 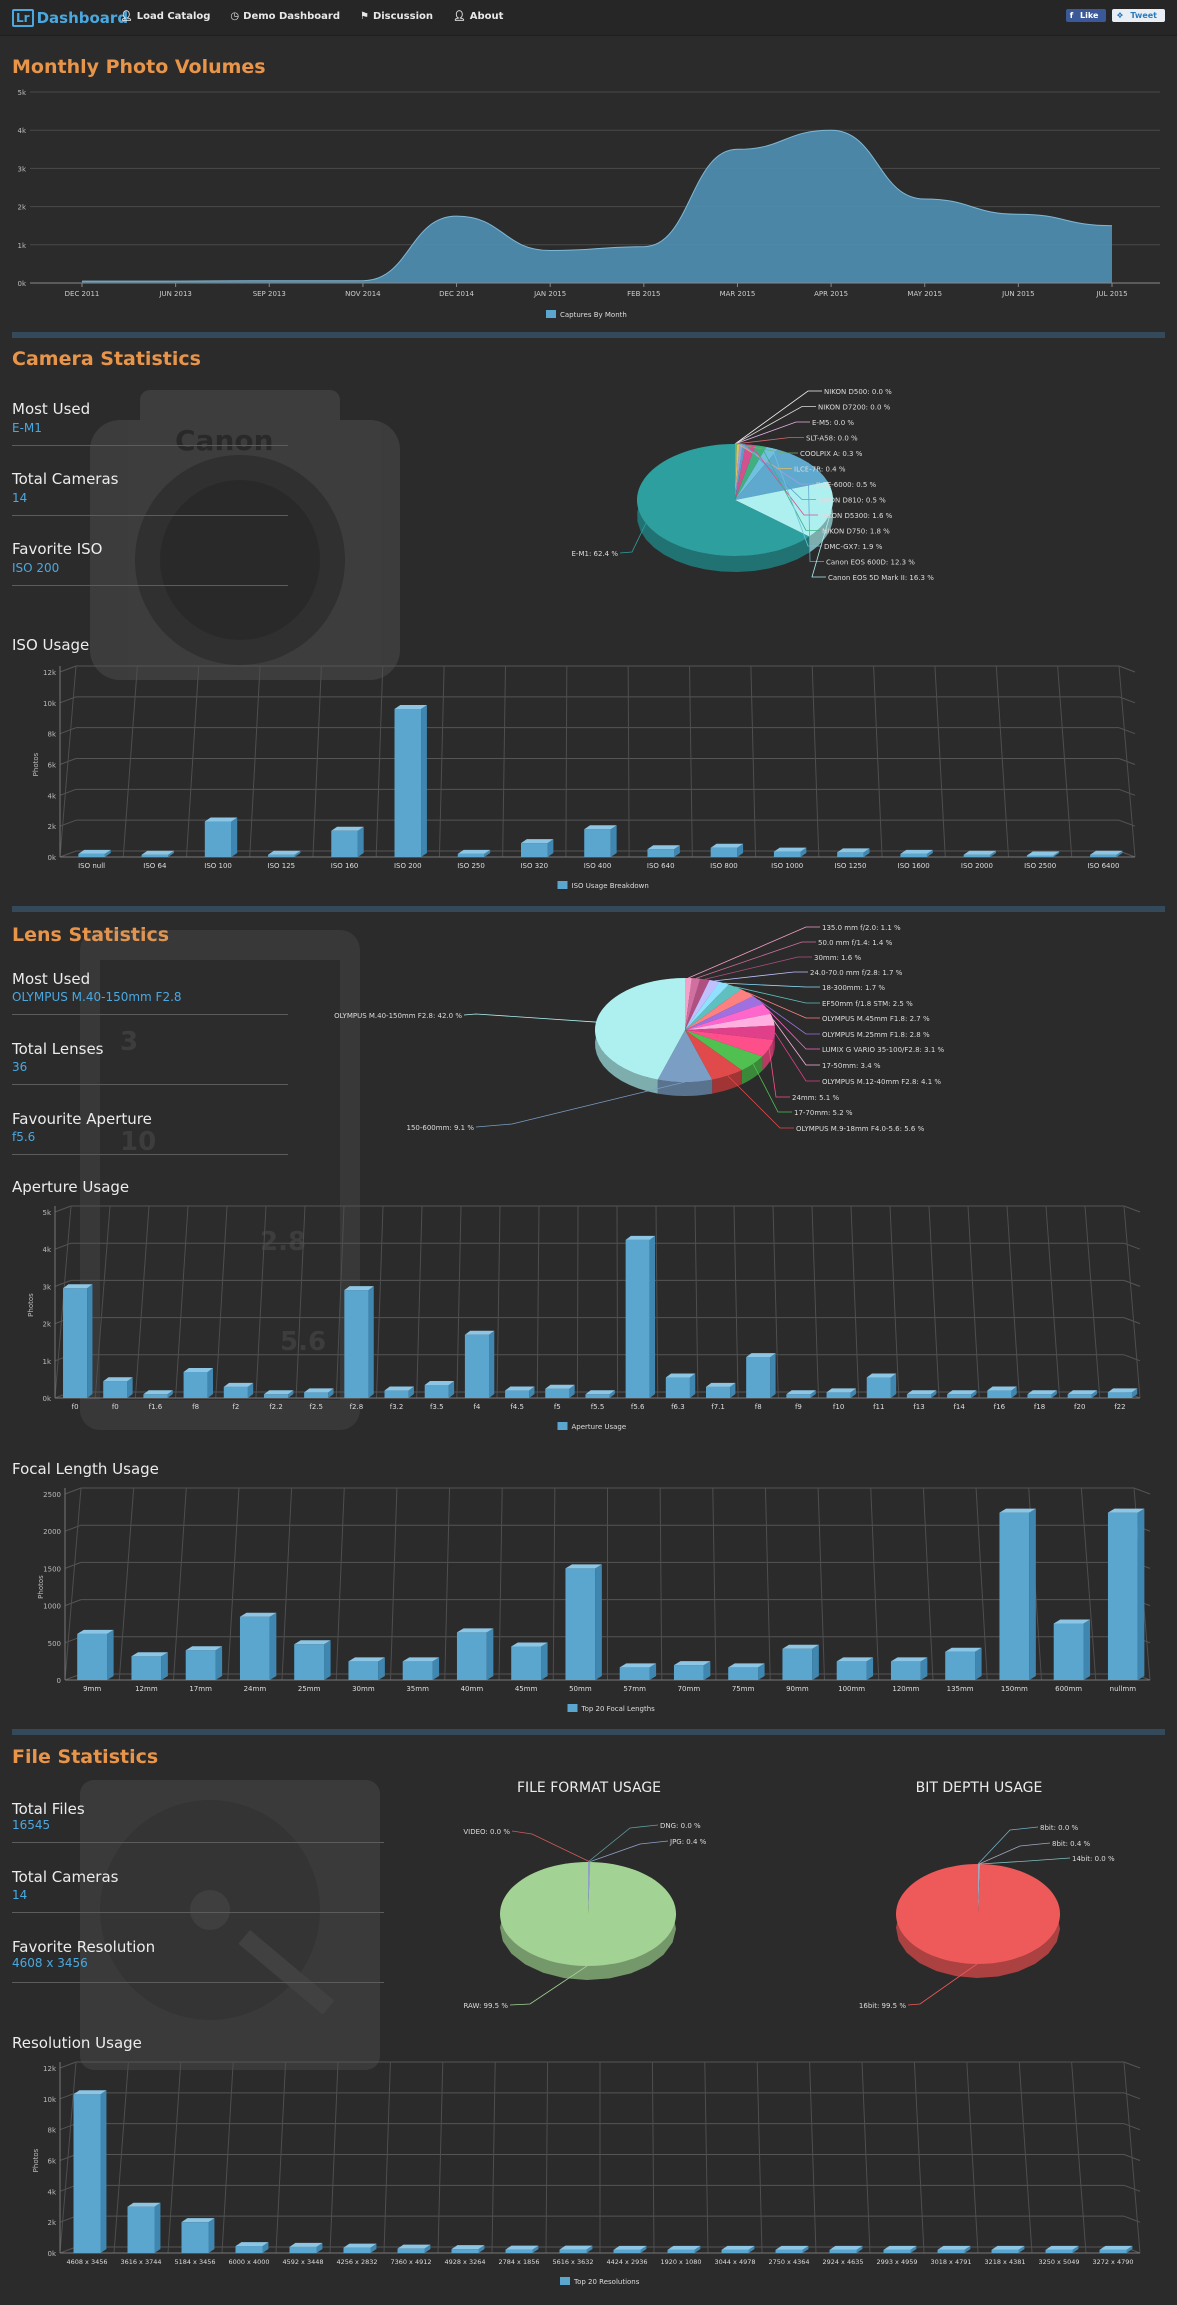 What do you see at coordinates (50, 1963) in the screenshot?
I see `file-fav-resolution-value: 4608 x 3456` at bounding box center [50, 1963].